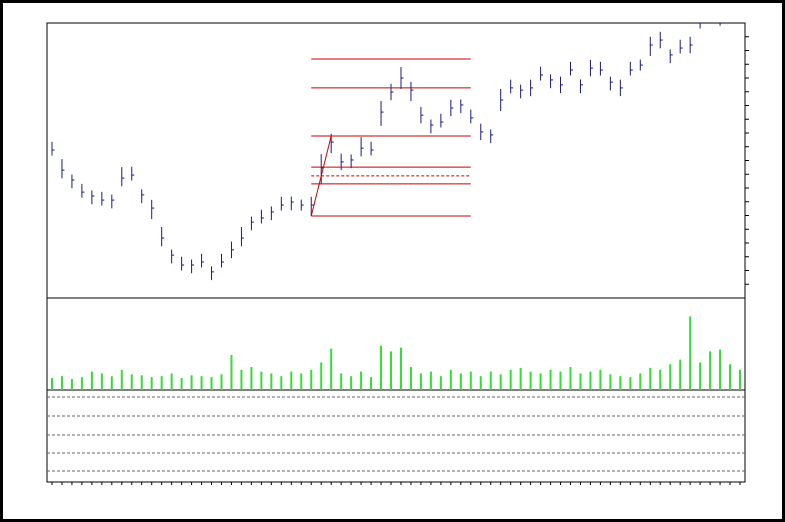 The height and width of the screenshot is (522, 785). I want to click on volume-panel, so click(396, 353).